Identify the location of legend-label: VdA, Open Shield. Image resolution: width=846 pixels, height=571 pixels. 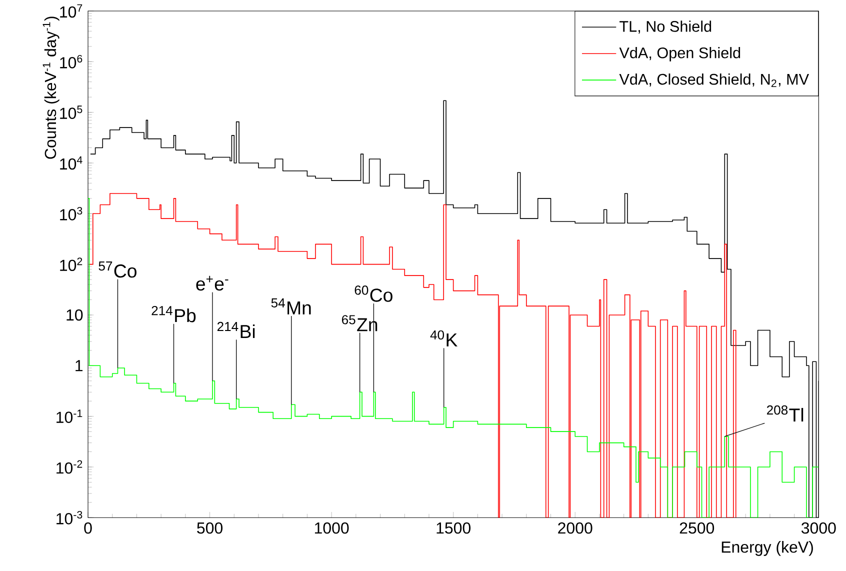
(679, 54).